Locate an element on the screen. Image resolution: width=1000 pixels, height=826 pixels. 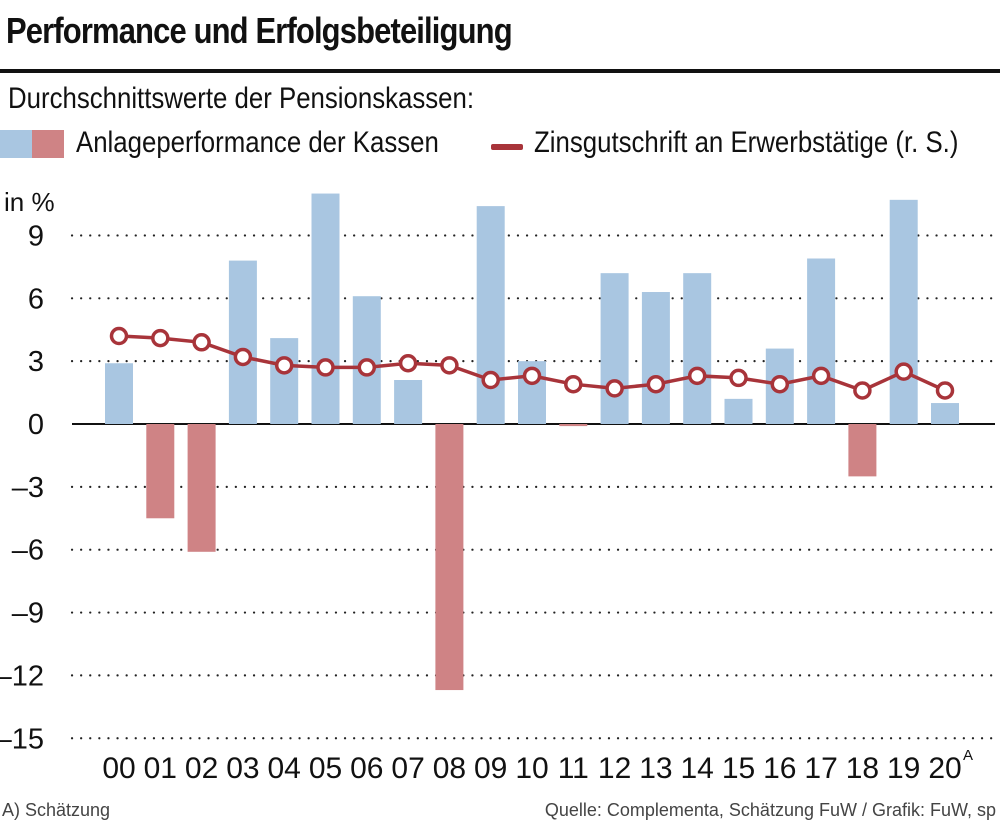
x-tick-label: 04 is located at coordinates (284, 768).